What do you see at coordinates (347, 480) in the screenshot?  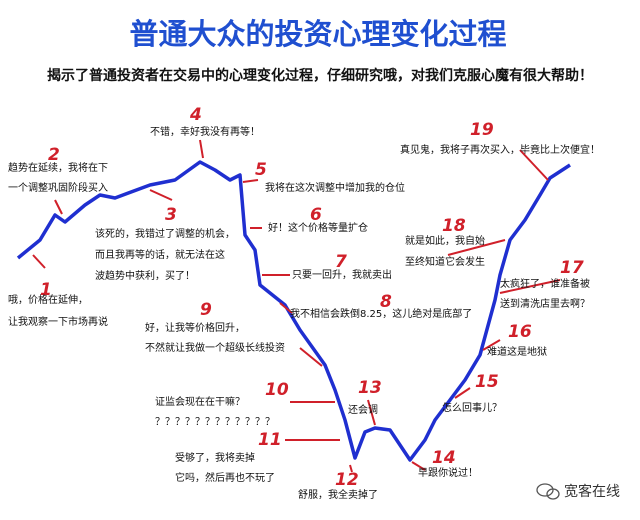 I see `stage-number: 12` at bounding box center [347, 480].